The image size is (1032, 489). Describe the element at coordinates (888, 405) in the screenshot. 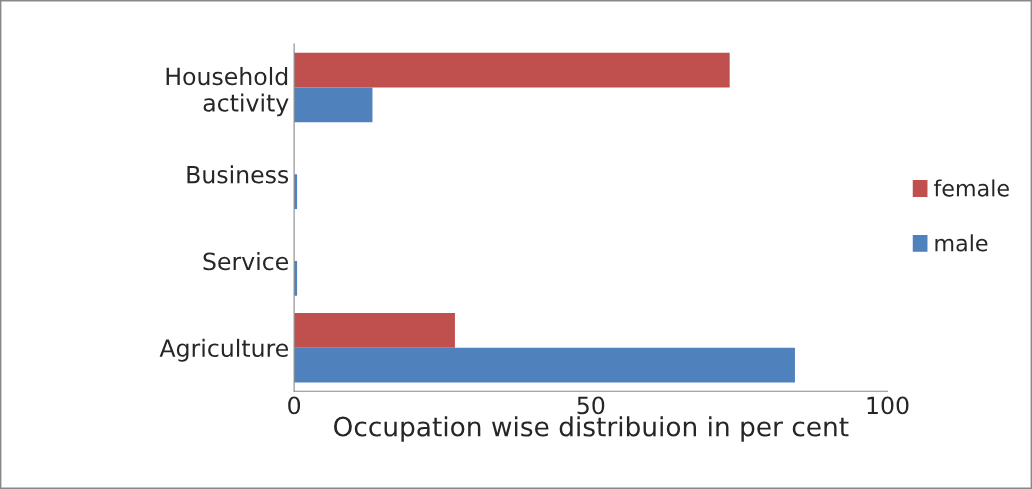

I see `x-tick-label: 100` at that location.